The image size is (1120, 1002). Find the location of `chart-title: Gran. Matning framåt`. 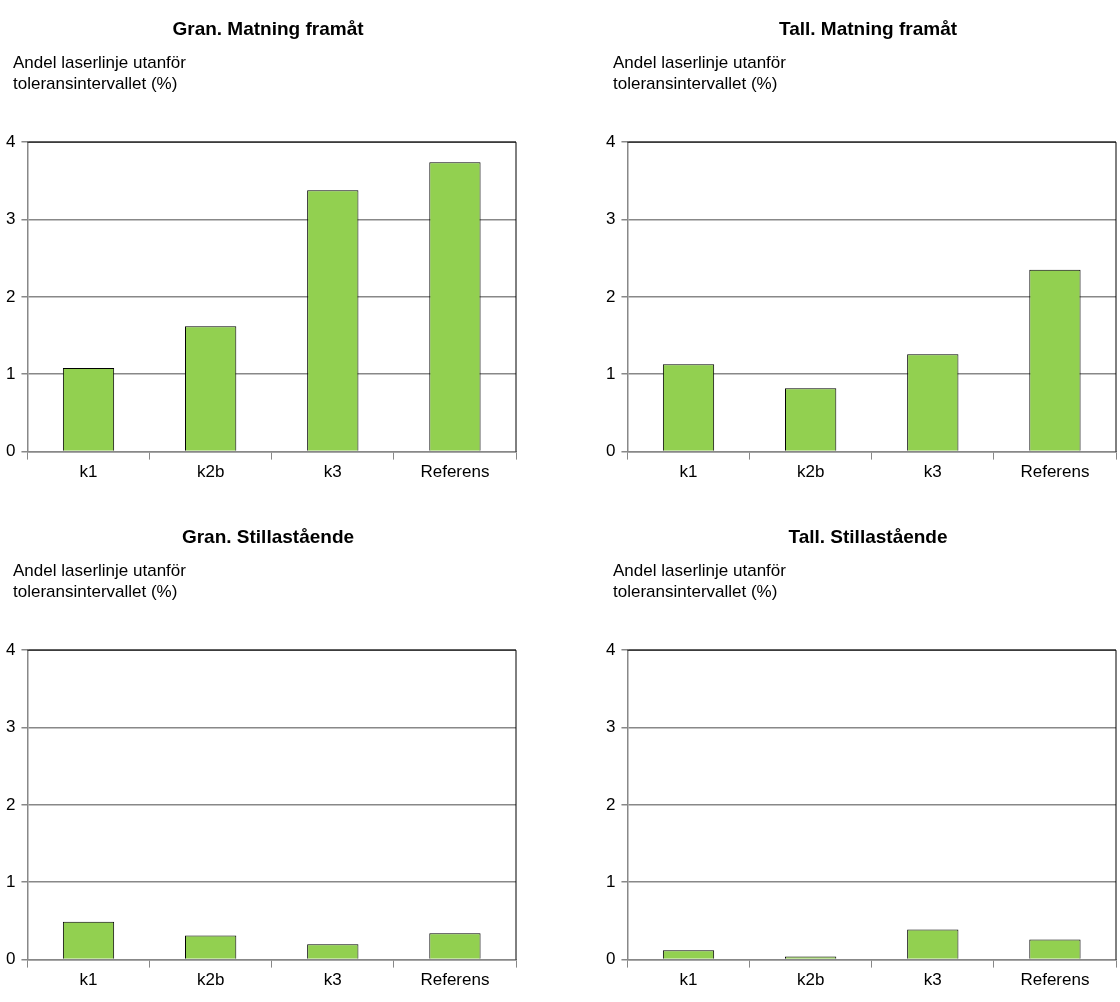

chart-title: Gran. Matning framåt is located at coordinates (268, 29).